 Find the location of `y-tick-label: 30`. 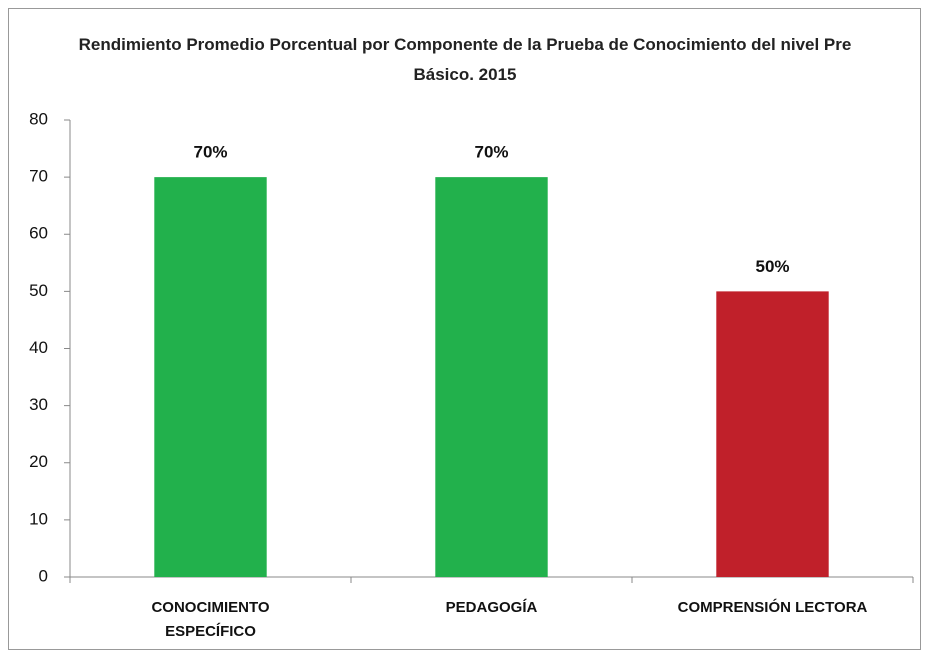

y-tick-label: 30 is located at coordinates (38, 404).